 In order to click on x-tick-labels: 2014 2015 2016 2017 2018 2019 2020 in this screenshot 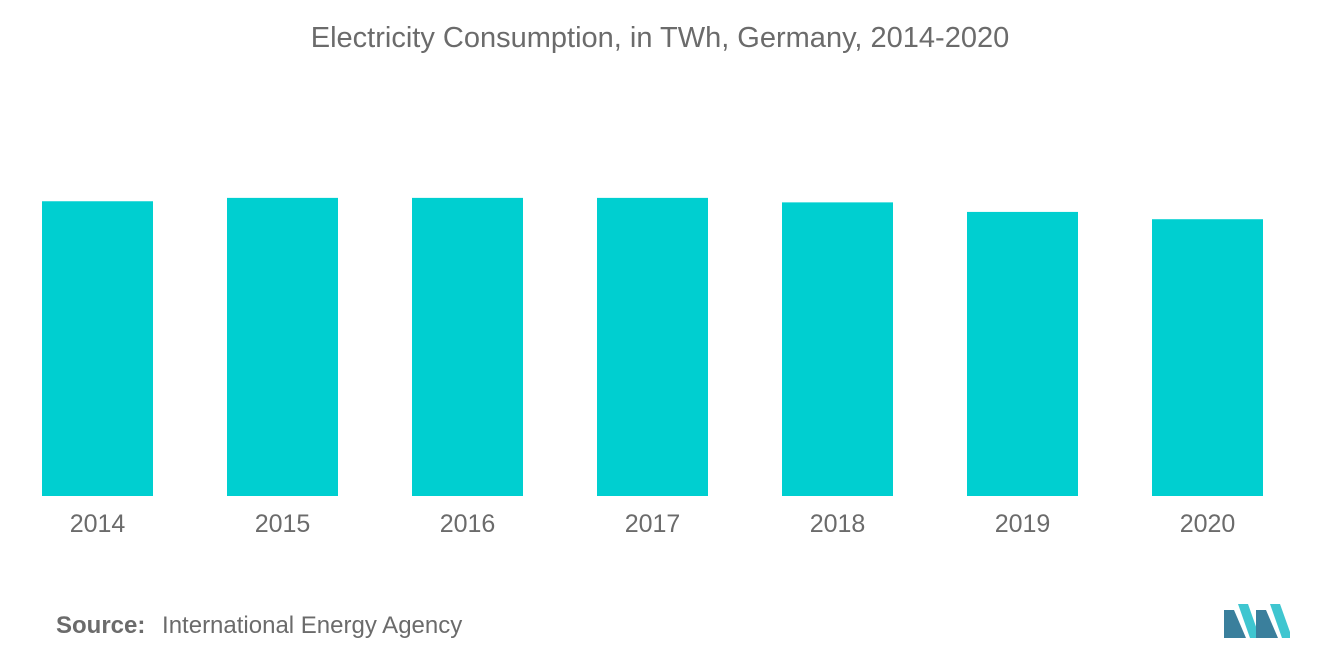, I will do `click(653, 524)`.